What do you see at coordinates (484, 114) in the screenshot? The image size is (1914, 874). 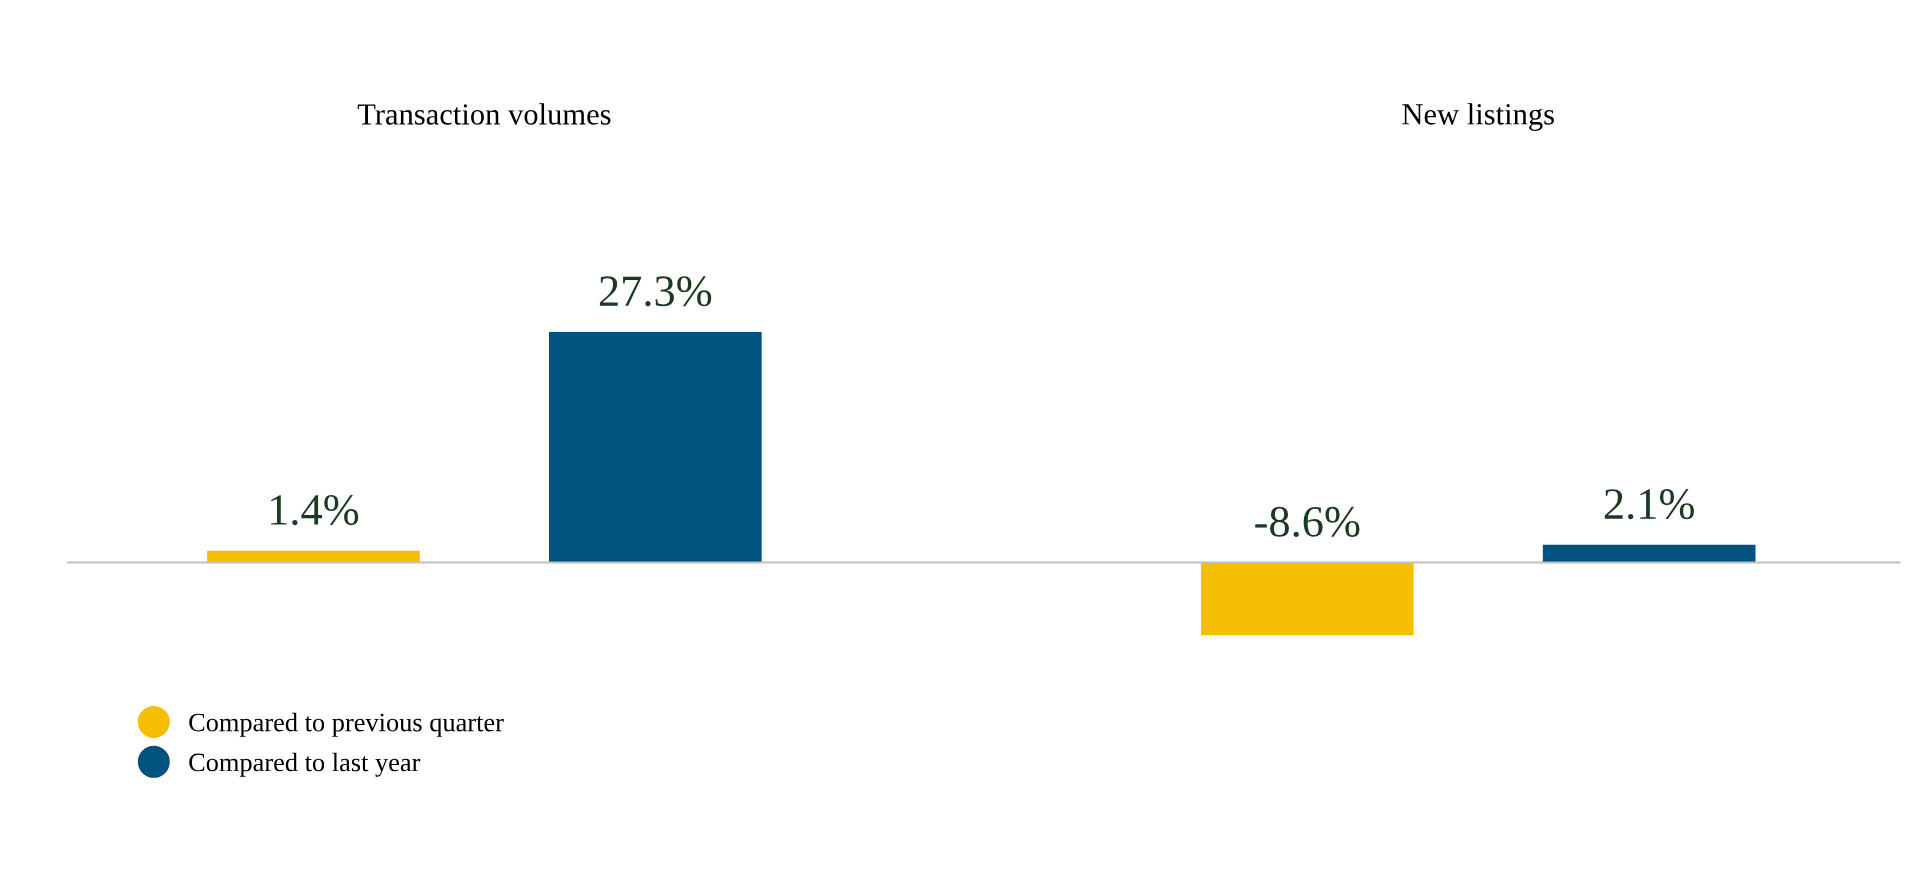 I see `x-tick-label: Transaction volumes` at bounding box center [484, 114].